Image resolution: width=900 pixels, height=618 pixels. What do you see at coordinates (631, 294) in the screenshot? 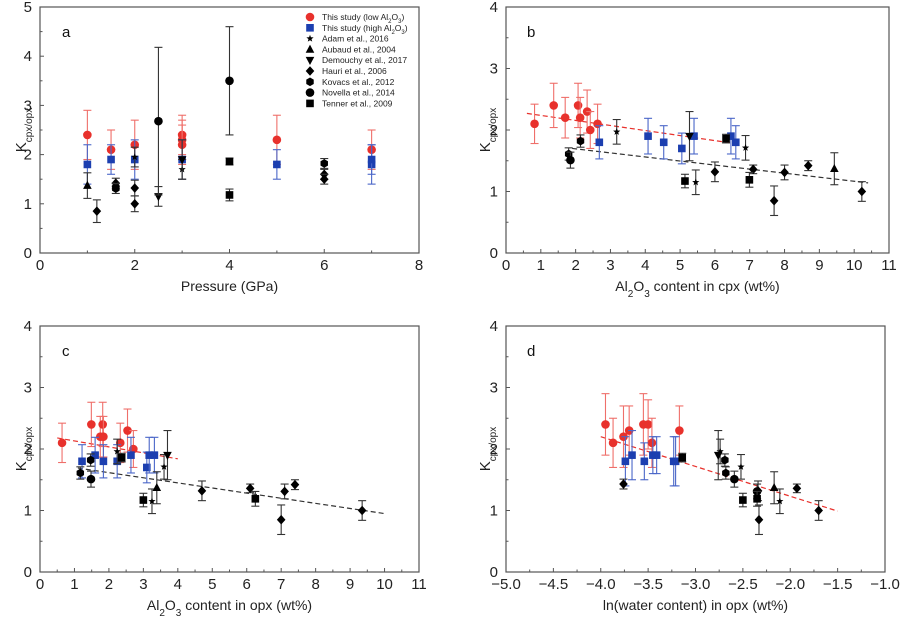
I see `x-axis-label-part: 2` at bounding box center [631, 294].